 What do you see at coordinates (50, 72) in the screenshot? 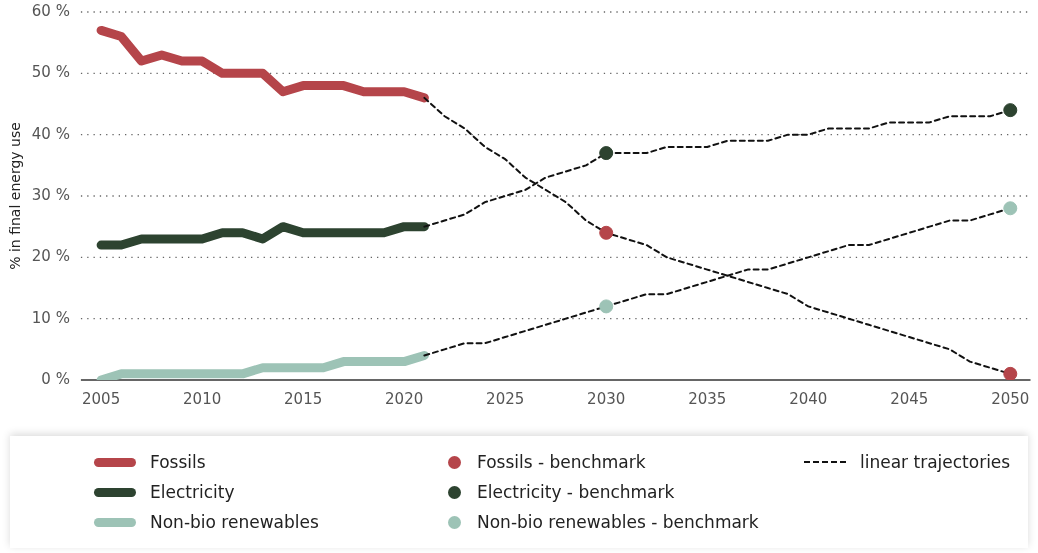
I see `y-tick-label: 50 %` at bounding box center [50, 72].